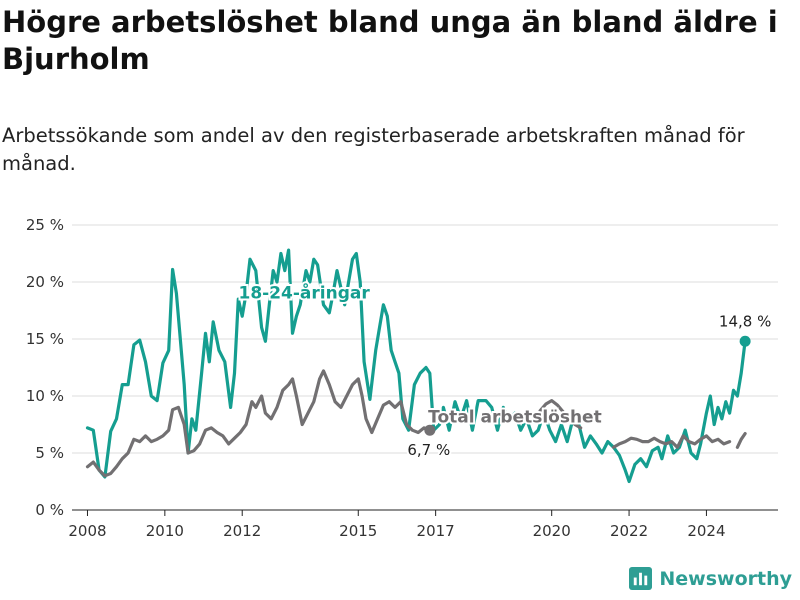 The width and height of the screenshot is (800, 600). I want to click on y-tick-label: 10 %, so click(45, 396).